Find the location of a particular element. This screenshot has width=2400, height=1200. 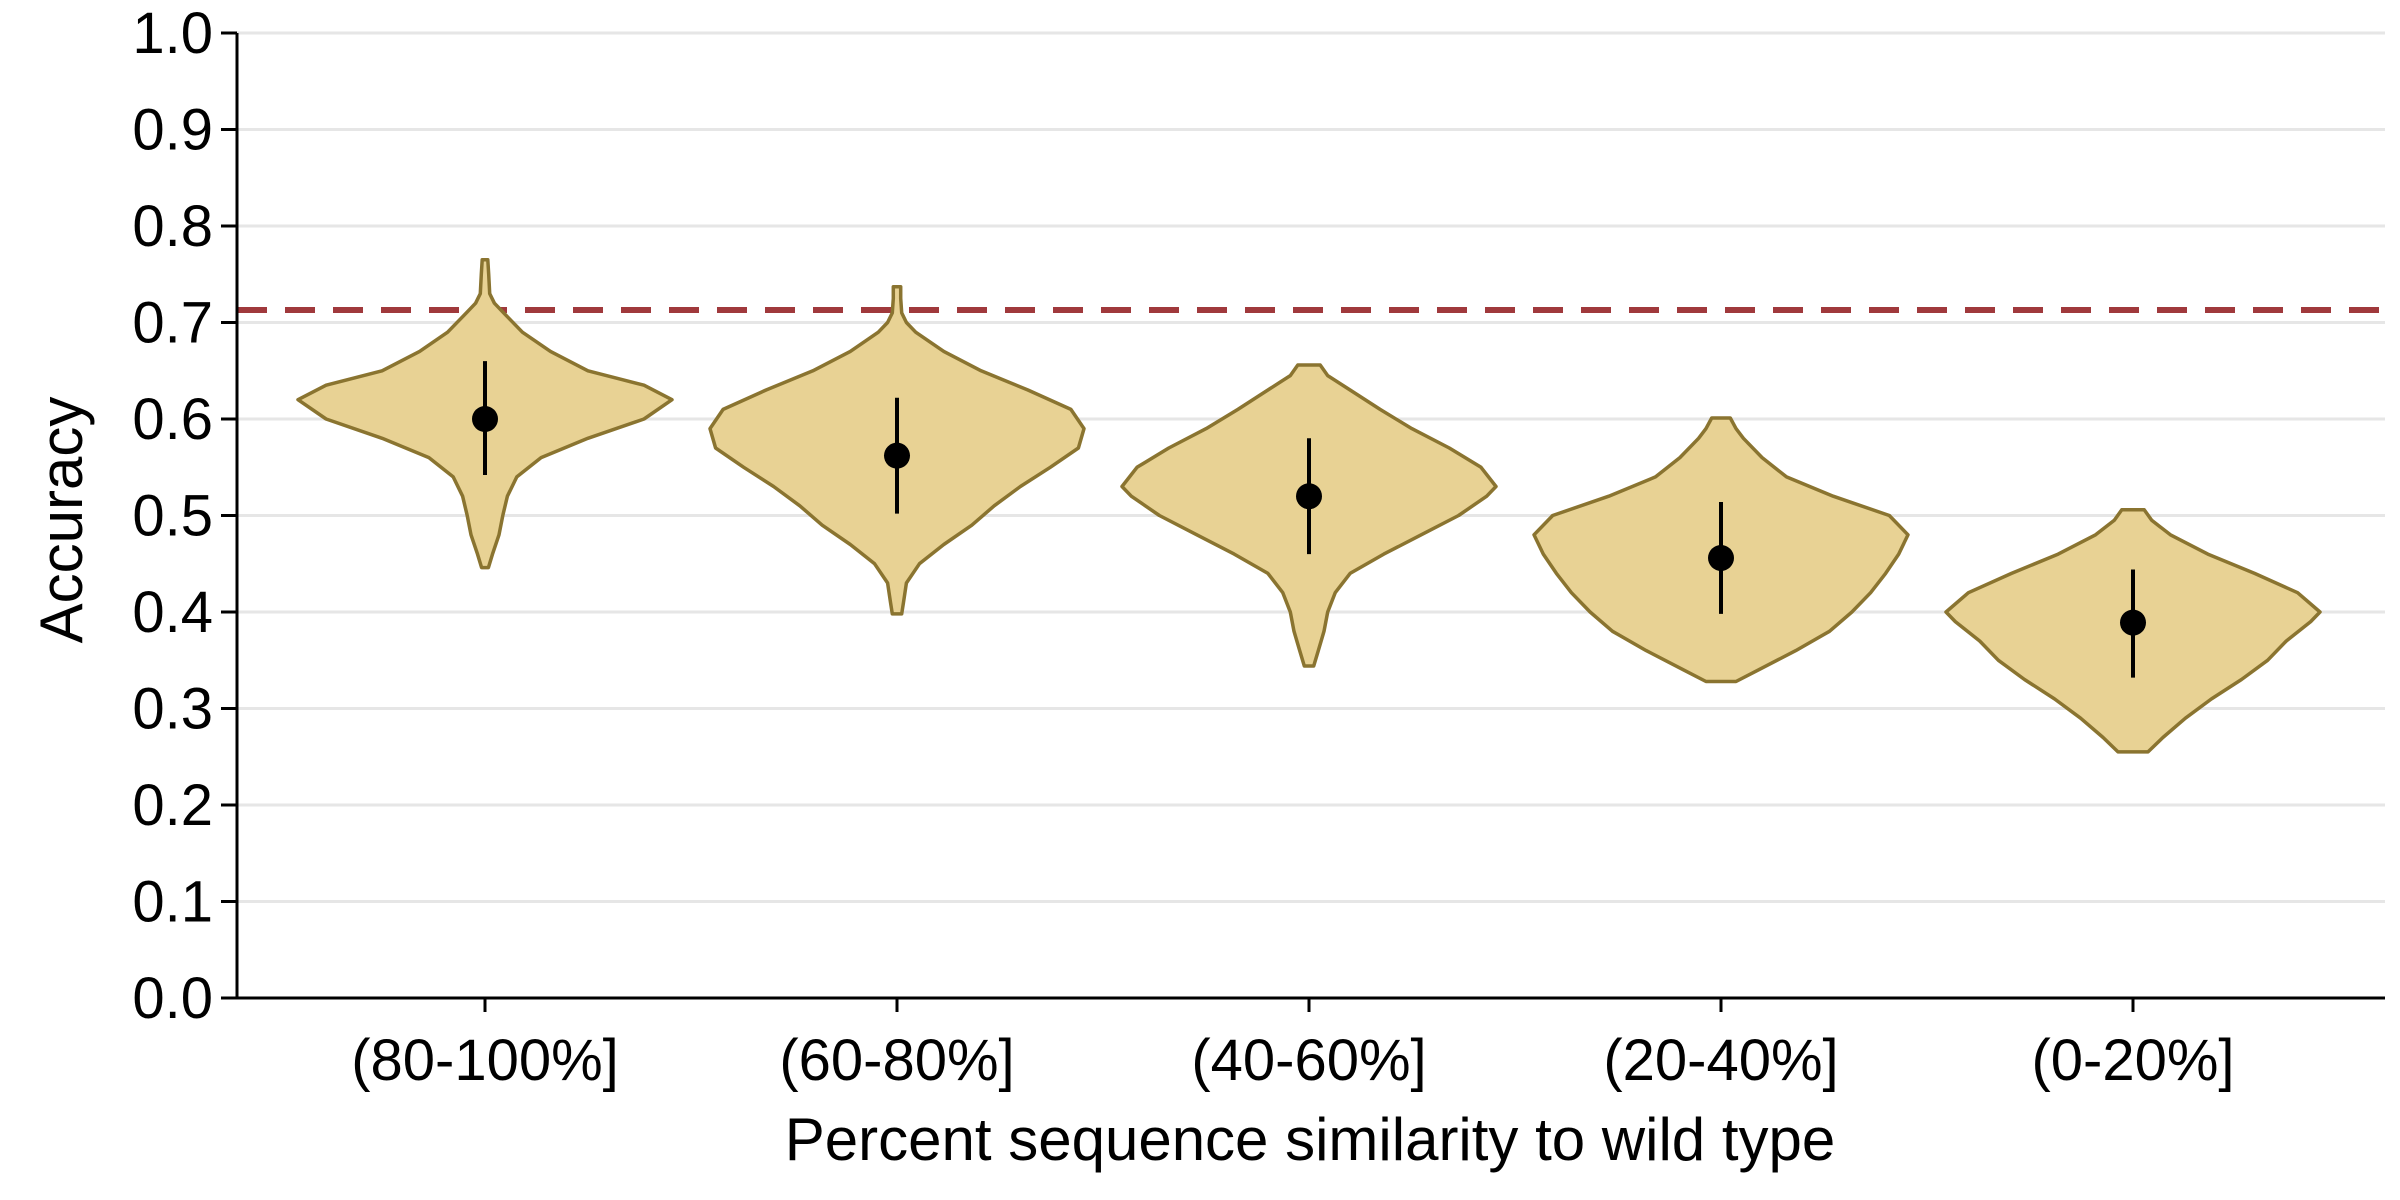

y-tick-label: 0.8 is located at coordinates (172, 226).